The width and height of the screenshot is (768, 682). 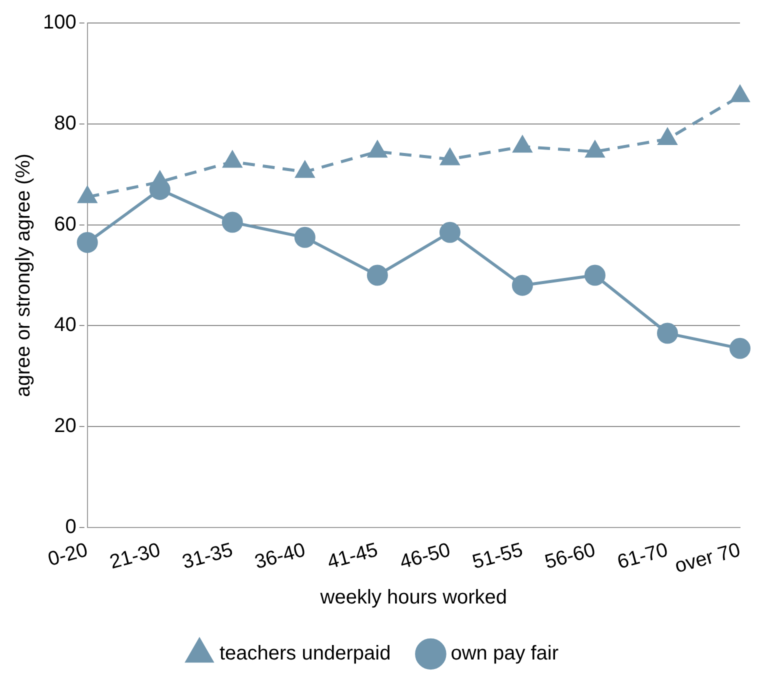 What do you see at coordinates (208, 556) in the screenshot?
I see `x-tick-label: 31-35` at bounding box center [208, 556].